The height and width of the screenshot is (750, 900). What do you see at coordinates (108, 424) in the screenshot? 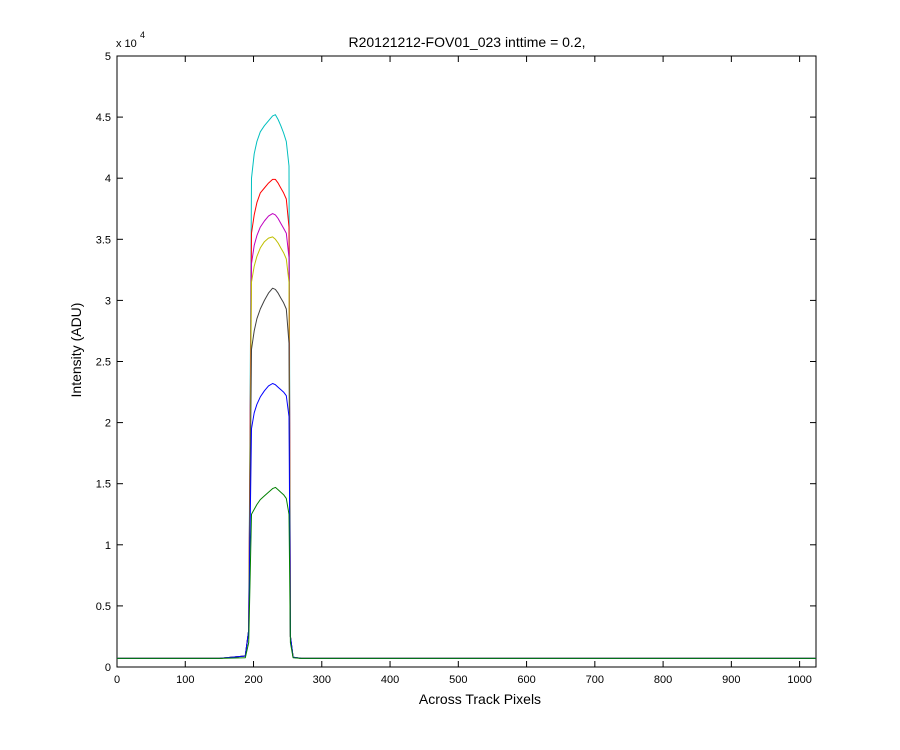
I see `y-tick-label: 2` at bounding box center [108, 424].